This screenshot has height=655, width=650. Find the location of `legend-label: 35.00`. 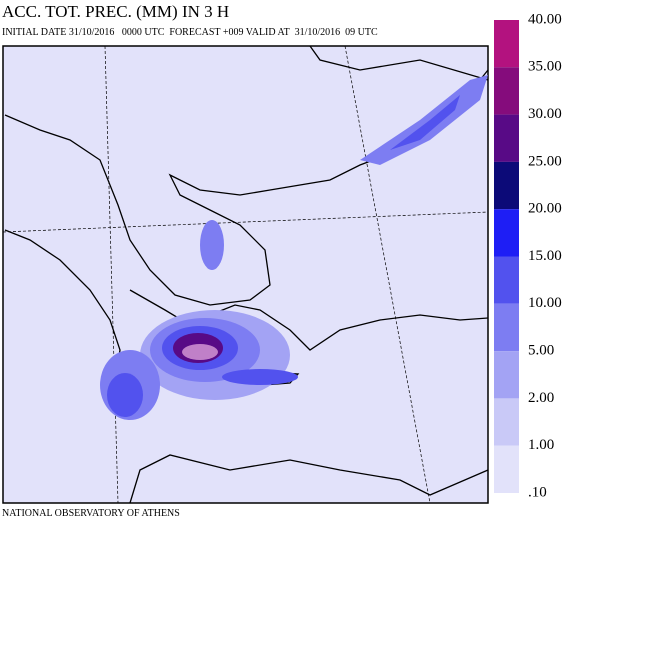

legend-label: 35.00 is located at coordinates (545, 67).